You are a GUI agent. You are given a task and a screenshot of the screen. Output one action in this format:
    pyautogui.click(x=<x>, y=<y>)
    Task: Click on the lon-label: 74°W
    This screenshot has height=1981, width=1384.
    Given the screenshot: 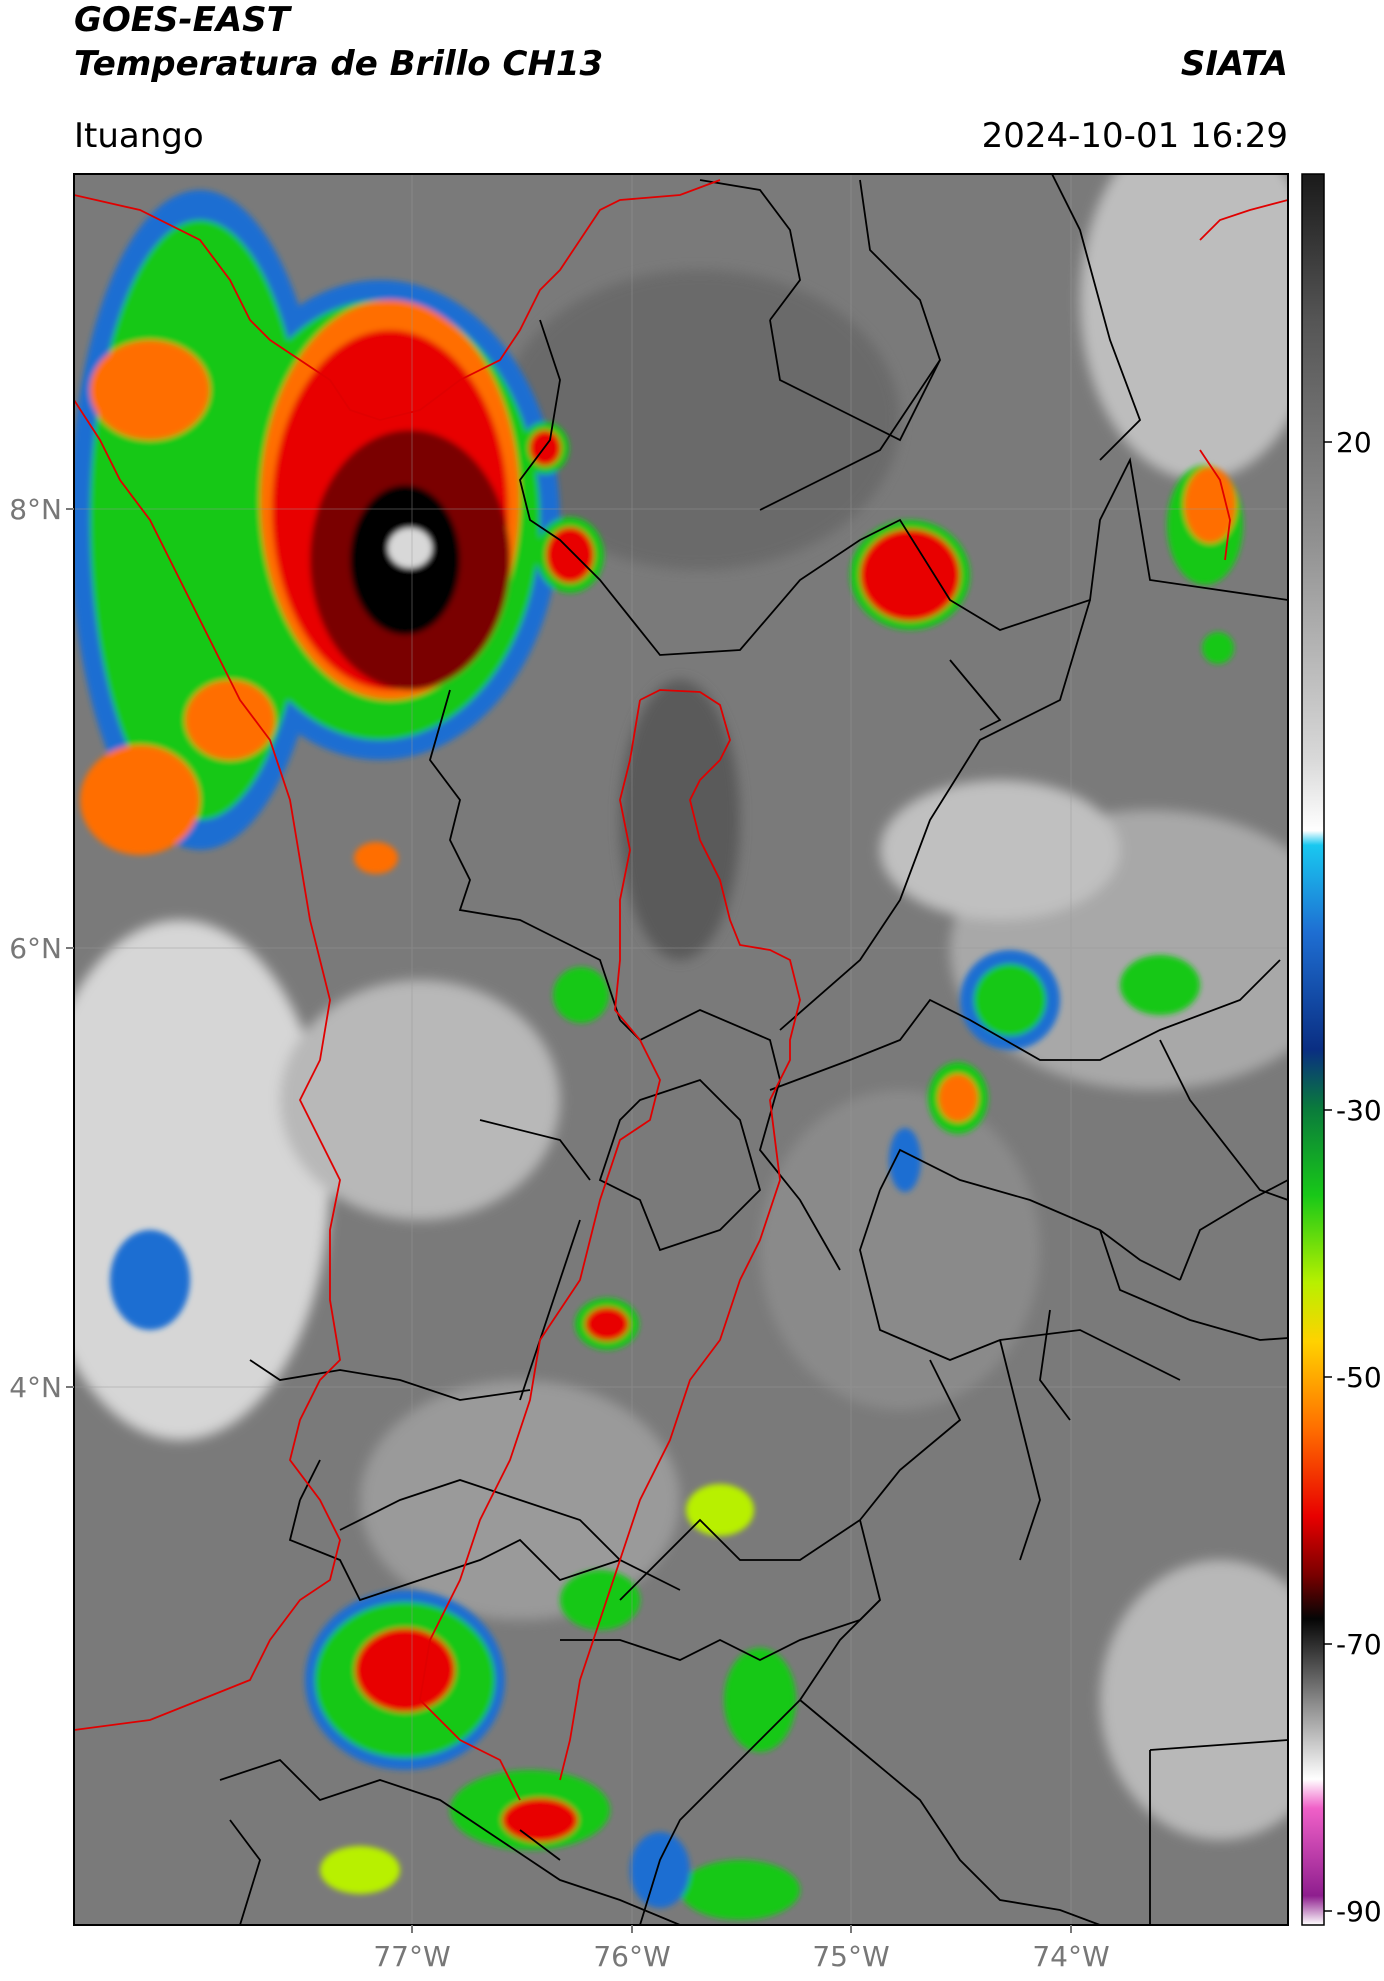 What is the action you would take?
    pyautogui.click(x=1070, y=1956)
    